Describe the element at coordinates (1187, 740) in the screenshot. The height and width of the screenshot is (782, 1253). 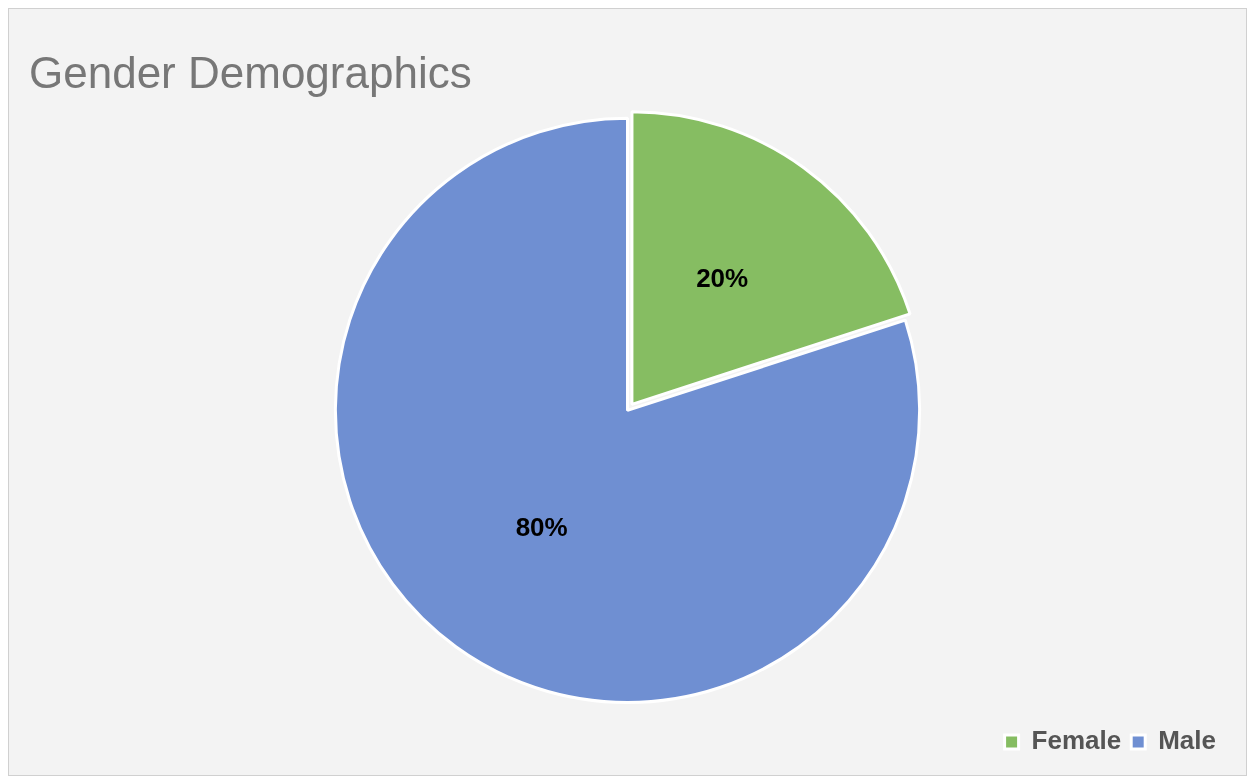
I see `legend-label: Male` at that location.